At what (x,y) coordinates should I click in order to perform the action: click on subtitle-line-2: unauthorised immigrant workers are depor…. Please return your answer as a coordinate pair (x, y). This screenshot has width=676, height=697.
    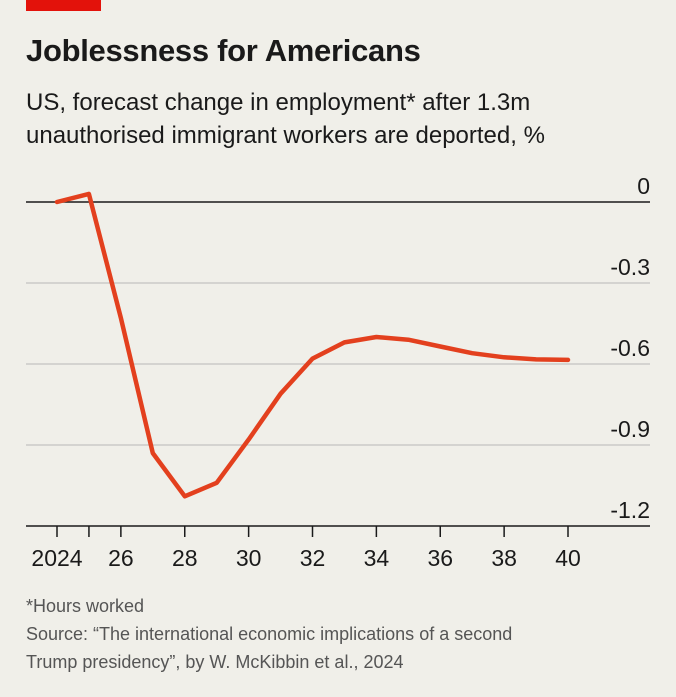
    Looking at the image, I should click on (285, 135).